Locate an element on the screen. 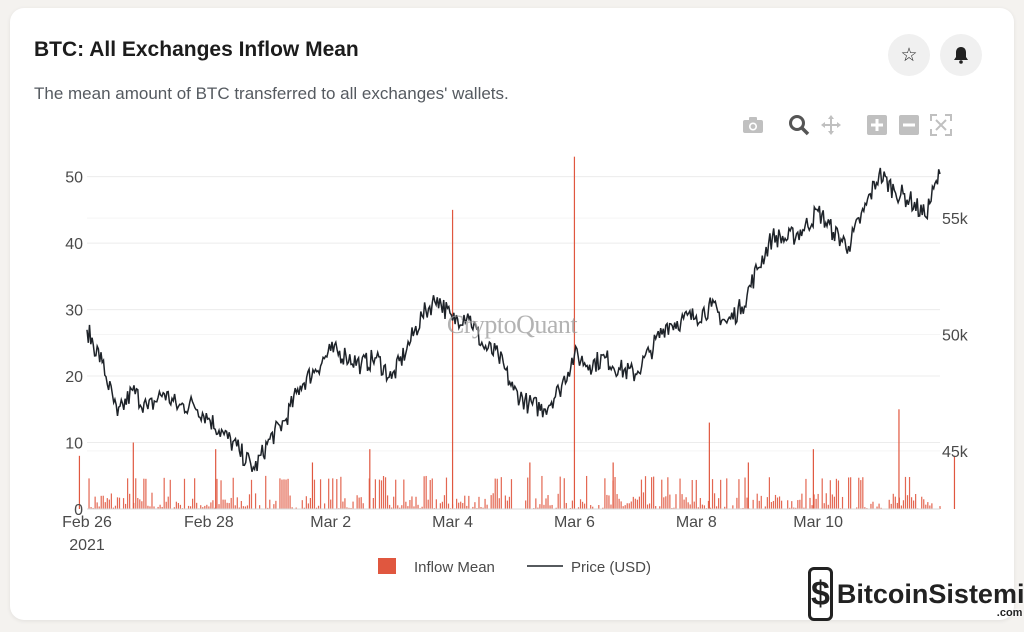 Image resolution: width=1024 pixels, height=632 pixels. zoom-icon is located at coordinates (799, 125).